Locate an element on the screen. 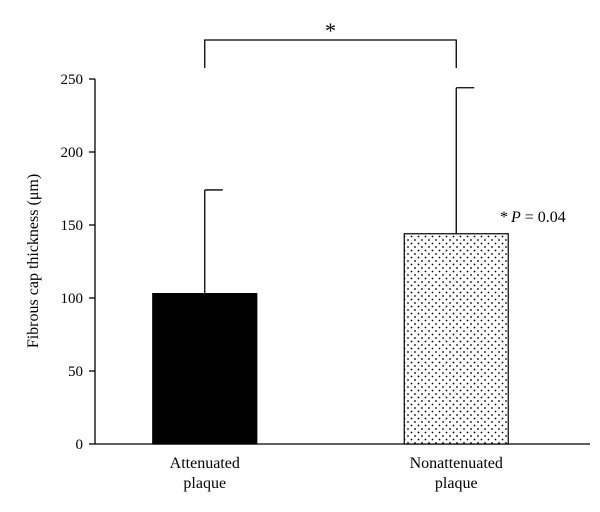  significance-star: * is located at coordinates (330, 30).